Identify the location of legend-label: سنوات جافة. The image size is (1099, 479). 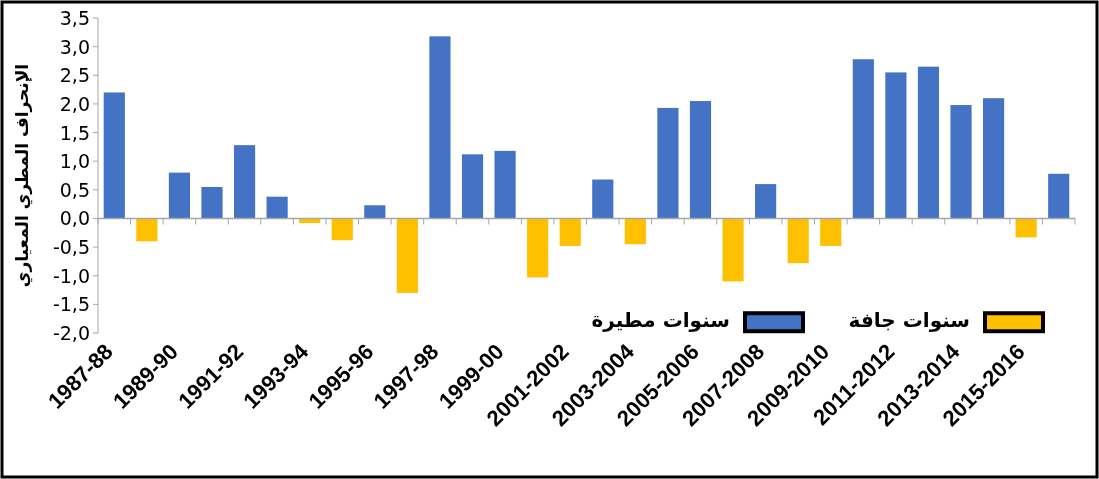
(909, 320).